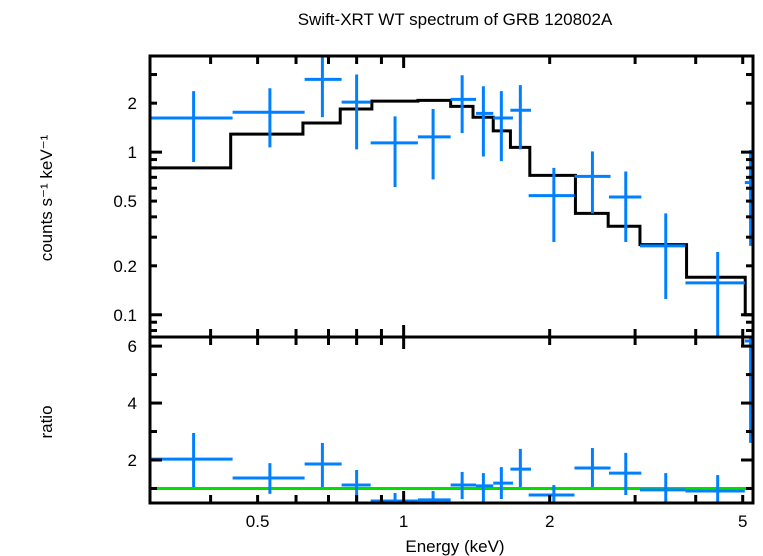  What do you see at coordinates (549, 521) in the screenshot?
I see `x-tick-label: 2` at bounding box center [549, 521].